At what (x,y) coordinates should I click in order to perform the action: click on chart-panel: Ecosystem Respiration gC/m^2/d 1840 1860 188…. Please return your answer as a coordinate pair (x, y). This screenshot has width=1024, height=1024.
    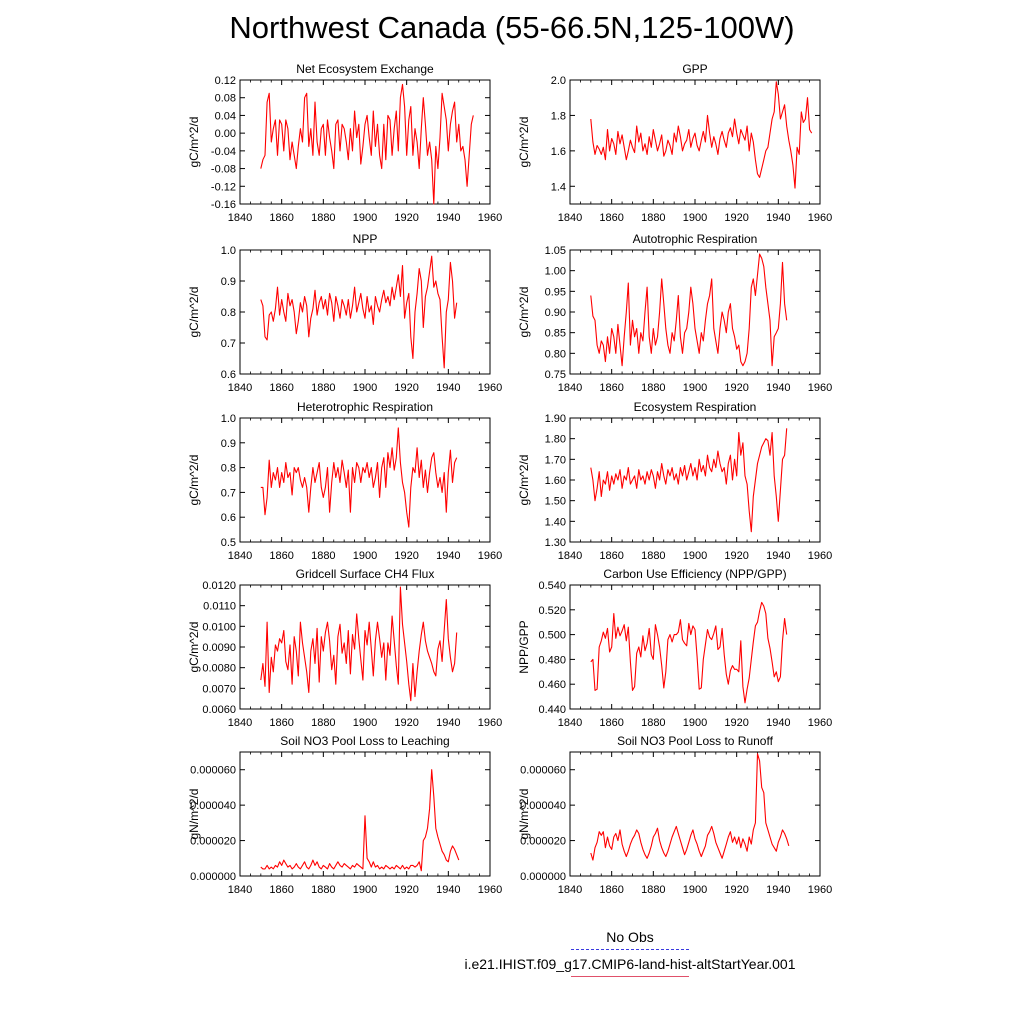
    Looking at the image, I should click on (674, 481).